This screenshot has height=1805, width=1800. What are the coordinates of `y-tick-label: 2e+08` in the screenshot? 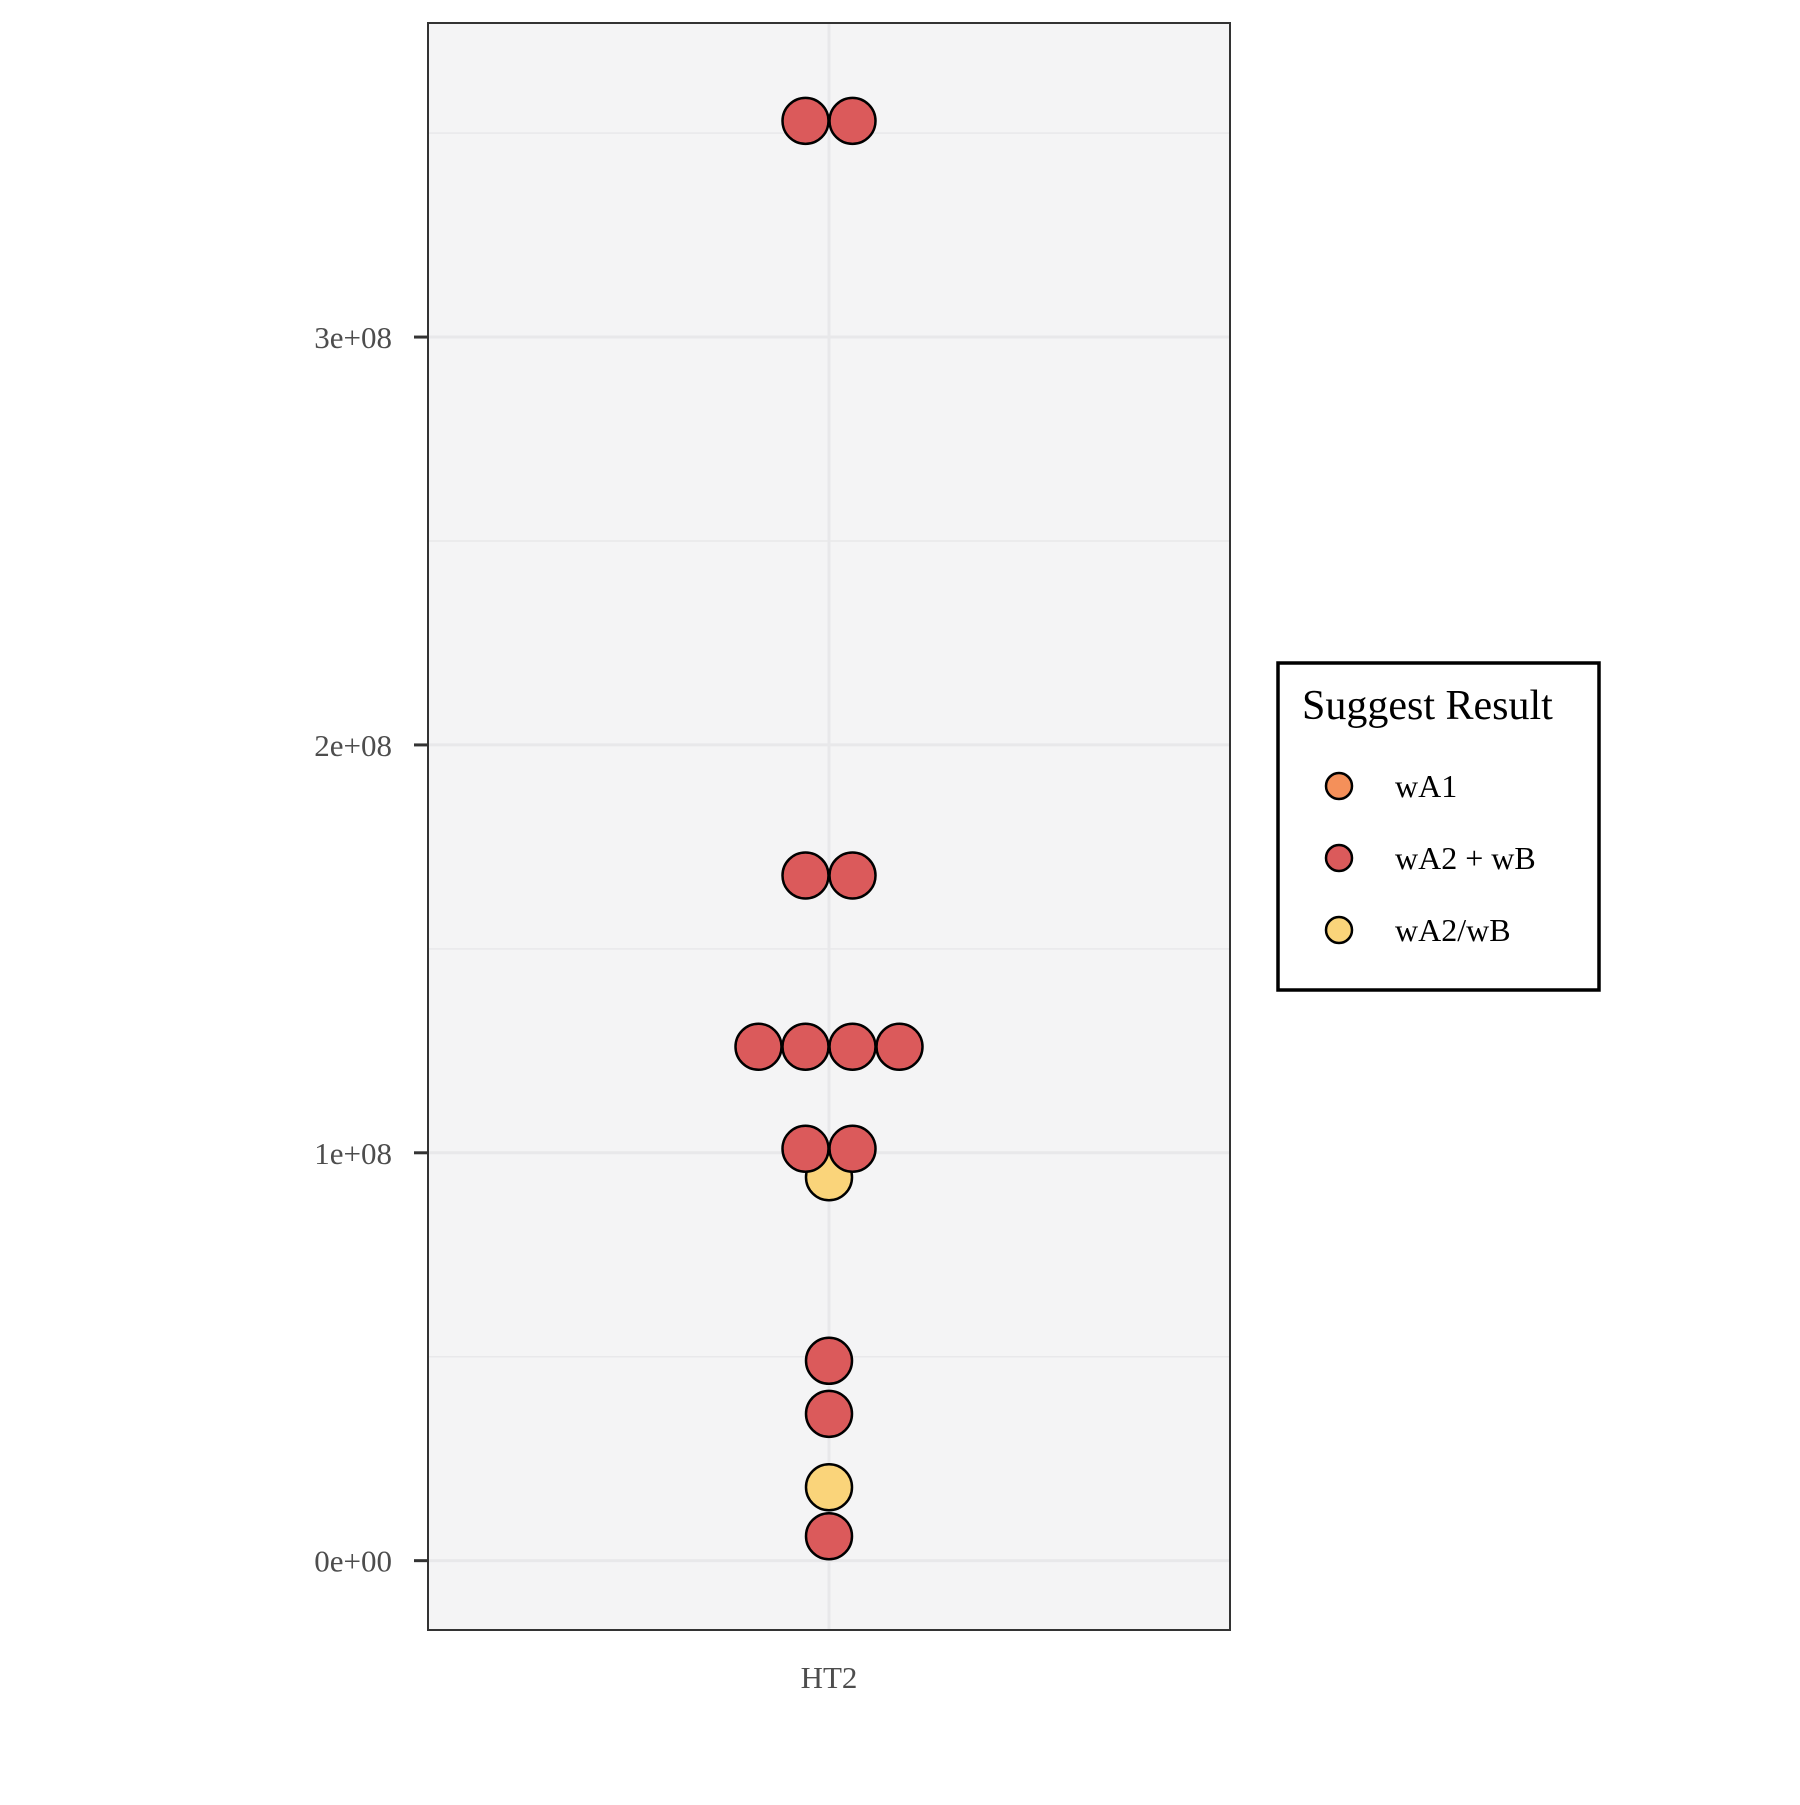 It's located at (353, 745).